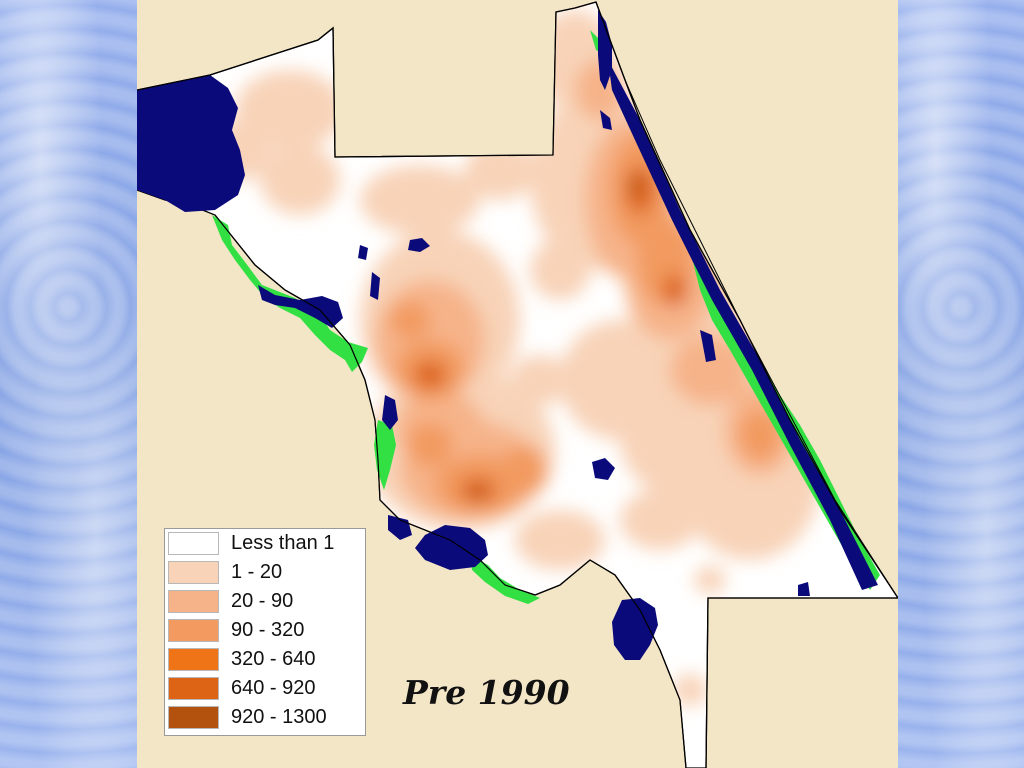  What do you see at coordinates (961, 384) in the screenshot?
I see `background-right-panel` at bounding box center [961, 384].